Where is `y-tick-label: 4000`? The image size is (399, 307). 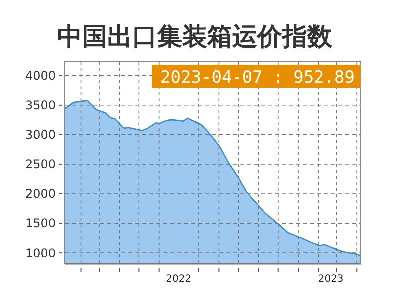 y-tick-label: 4000 is located at coordinates (40, 76).